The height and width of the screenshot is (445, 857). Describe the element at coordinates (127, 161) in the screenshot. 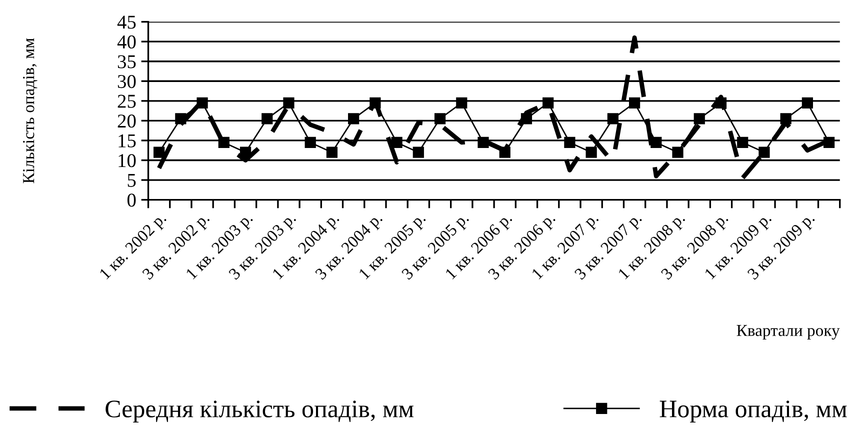

I see `y-tick-label: 10` at that location.